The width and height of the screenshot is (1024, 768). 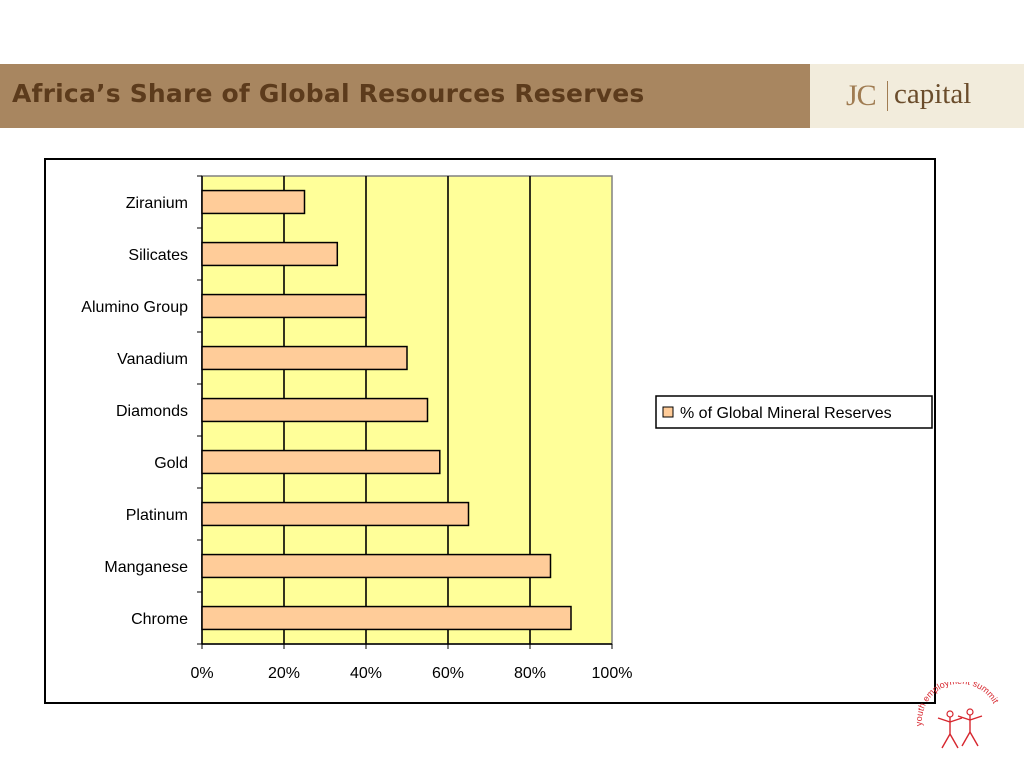 What do you see at coordinates (386, 618) in the screenshot?
I see `bar-chrome` at bounding box center [386, 618].